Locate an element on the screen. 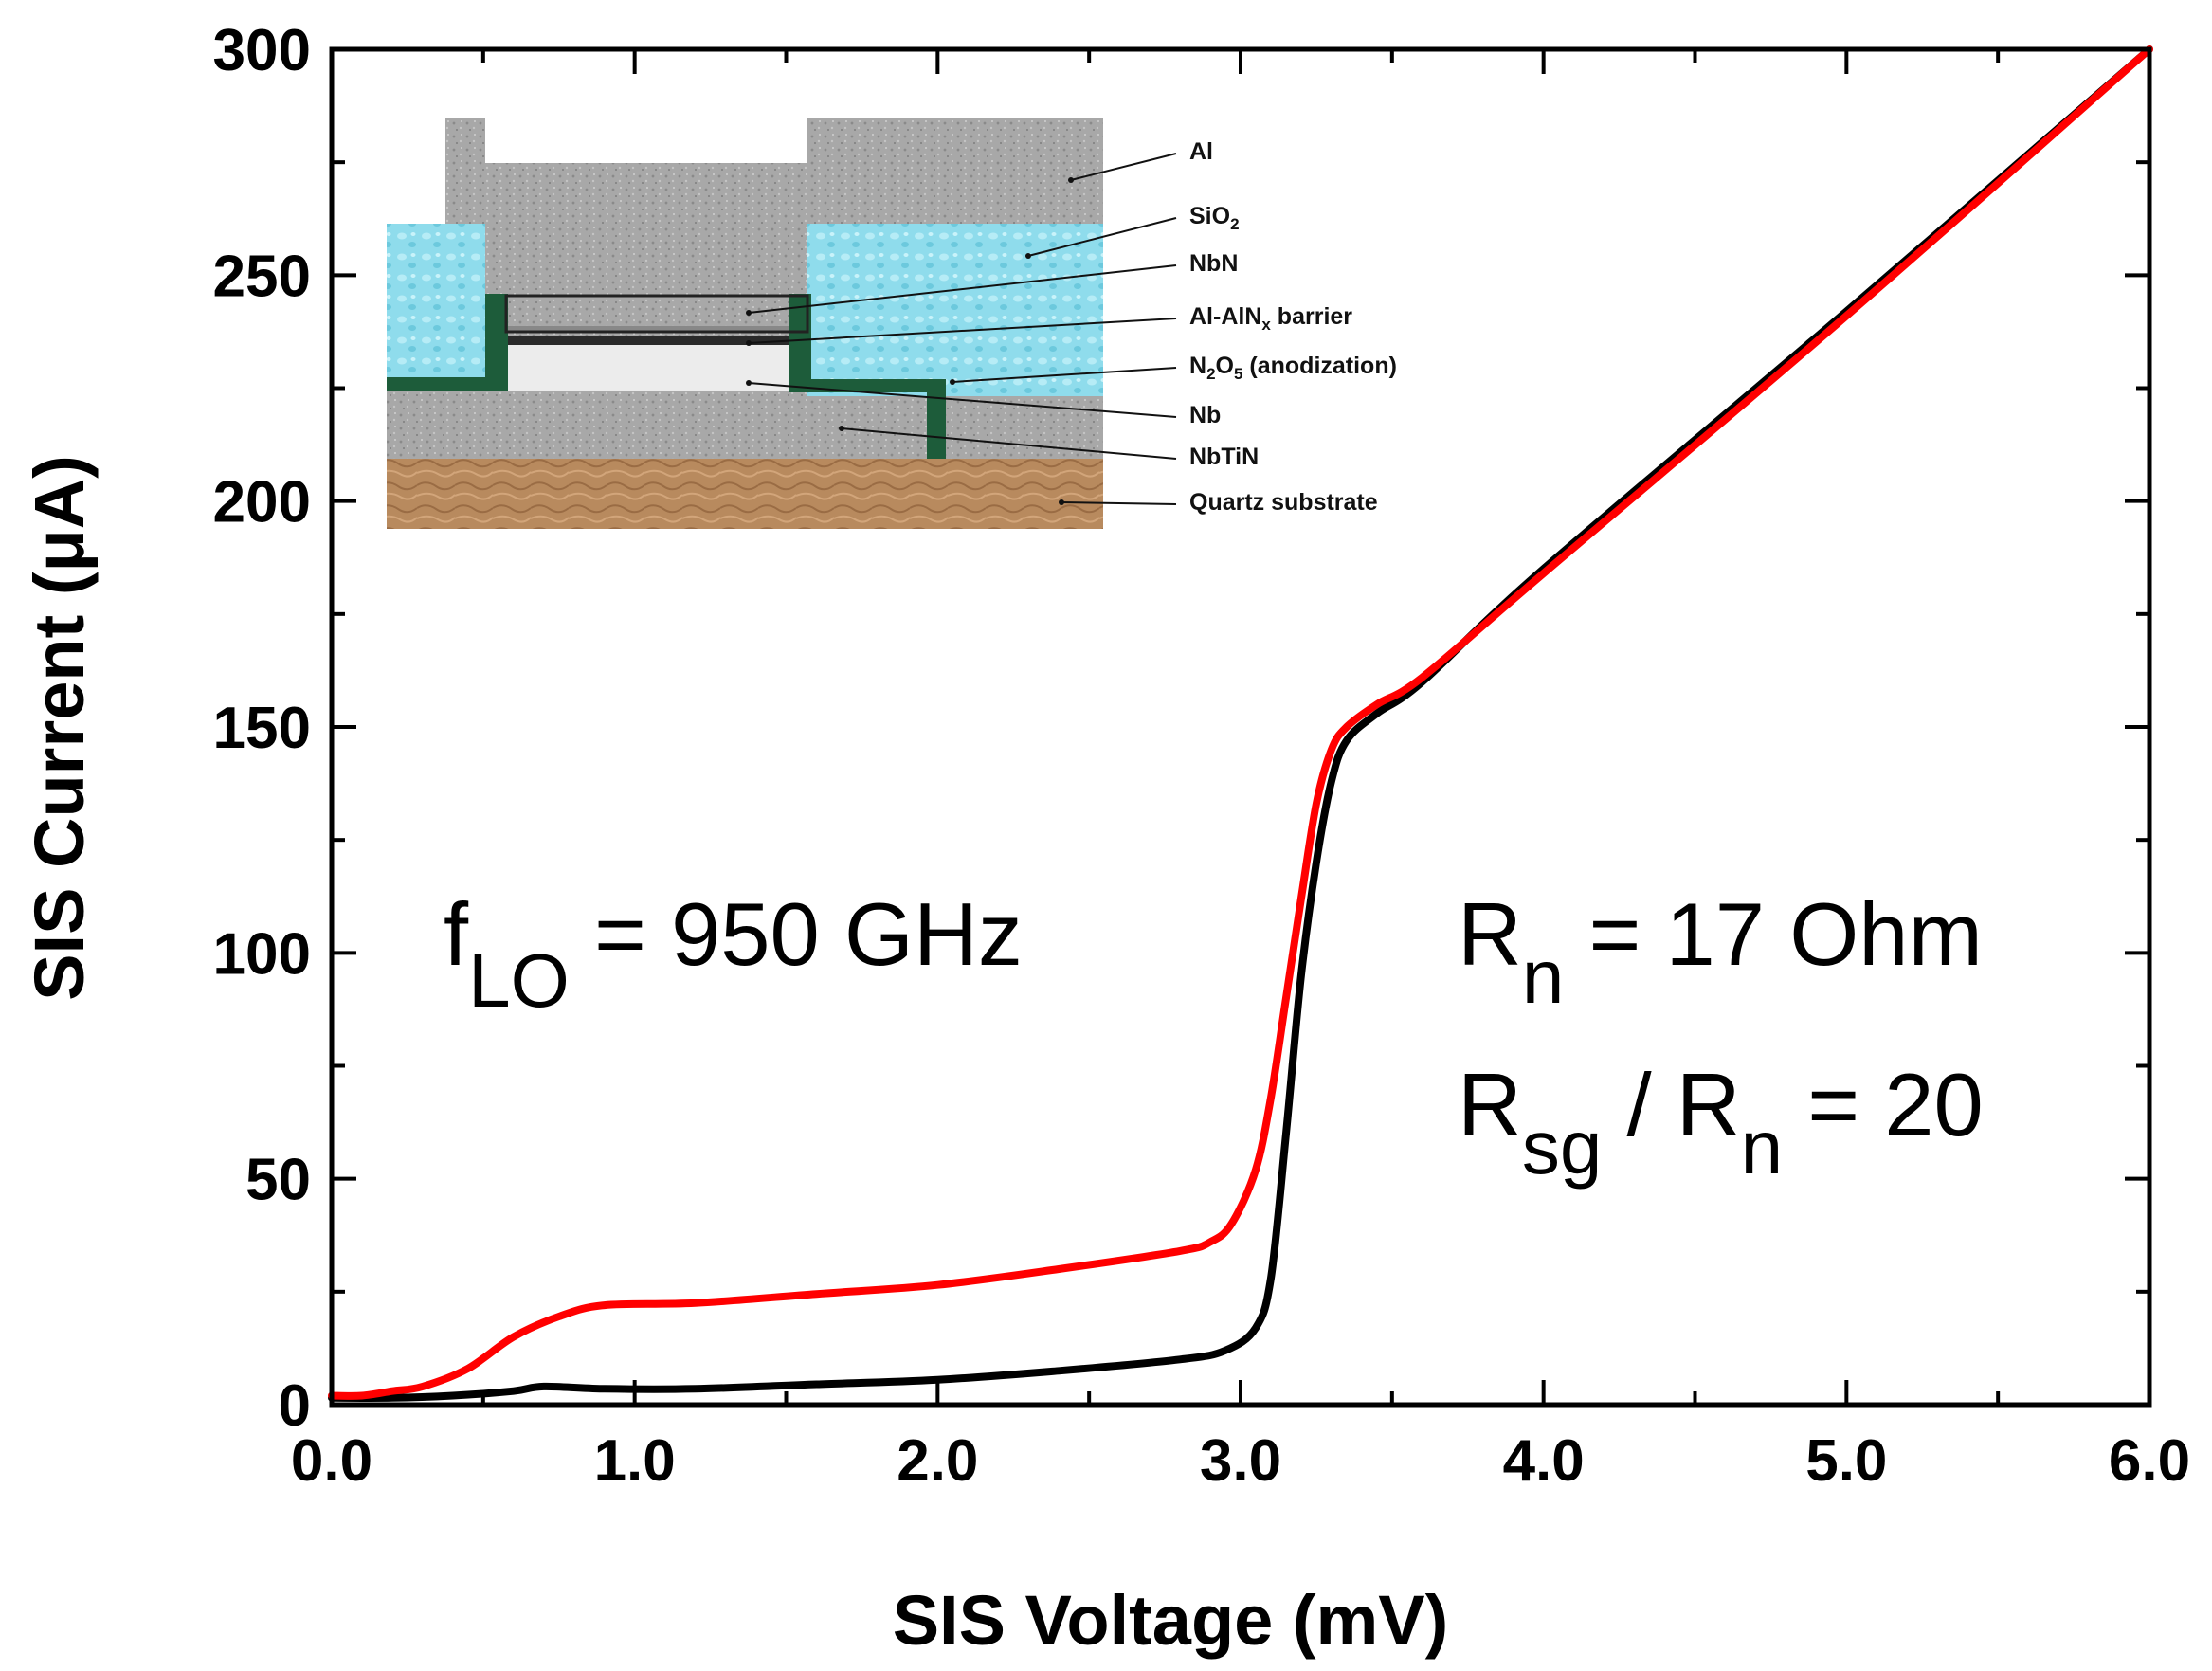  inset-layer-label: SiO2 is located at coordinates (1214, 218).